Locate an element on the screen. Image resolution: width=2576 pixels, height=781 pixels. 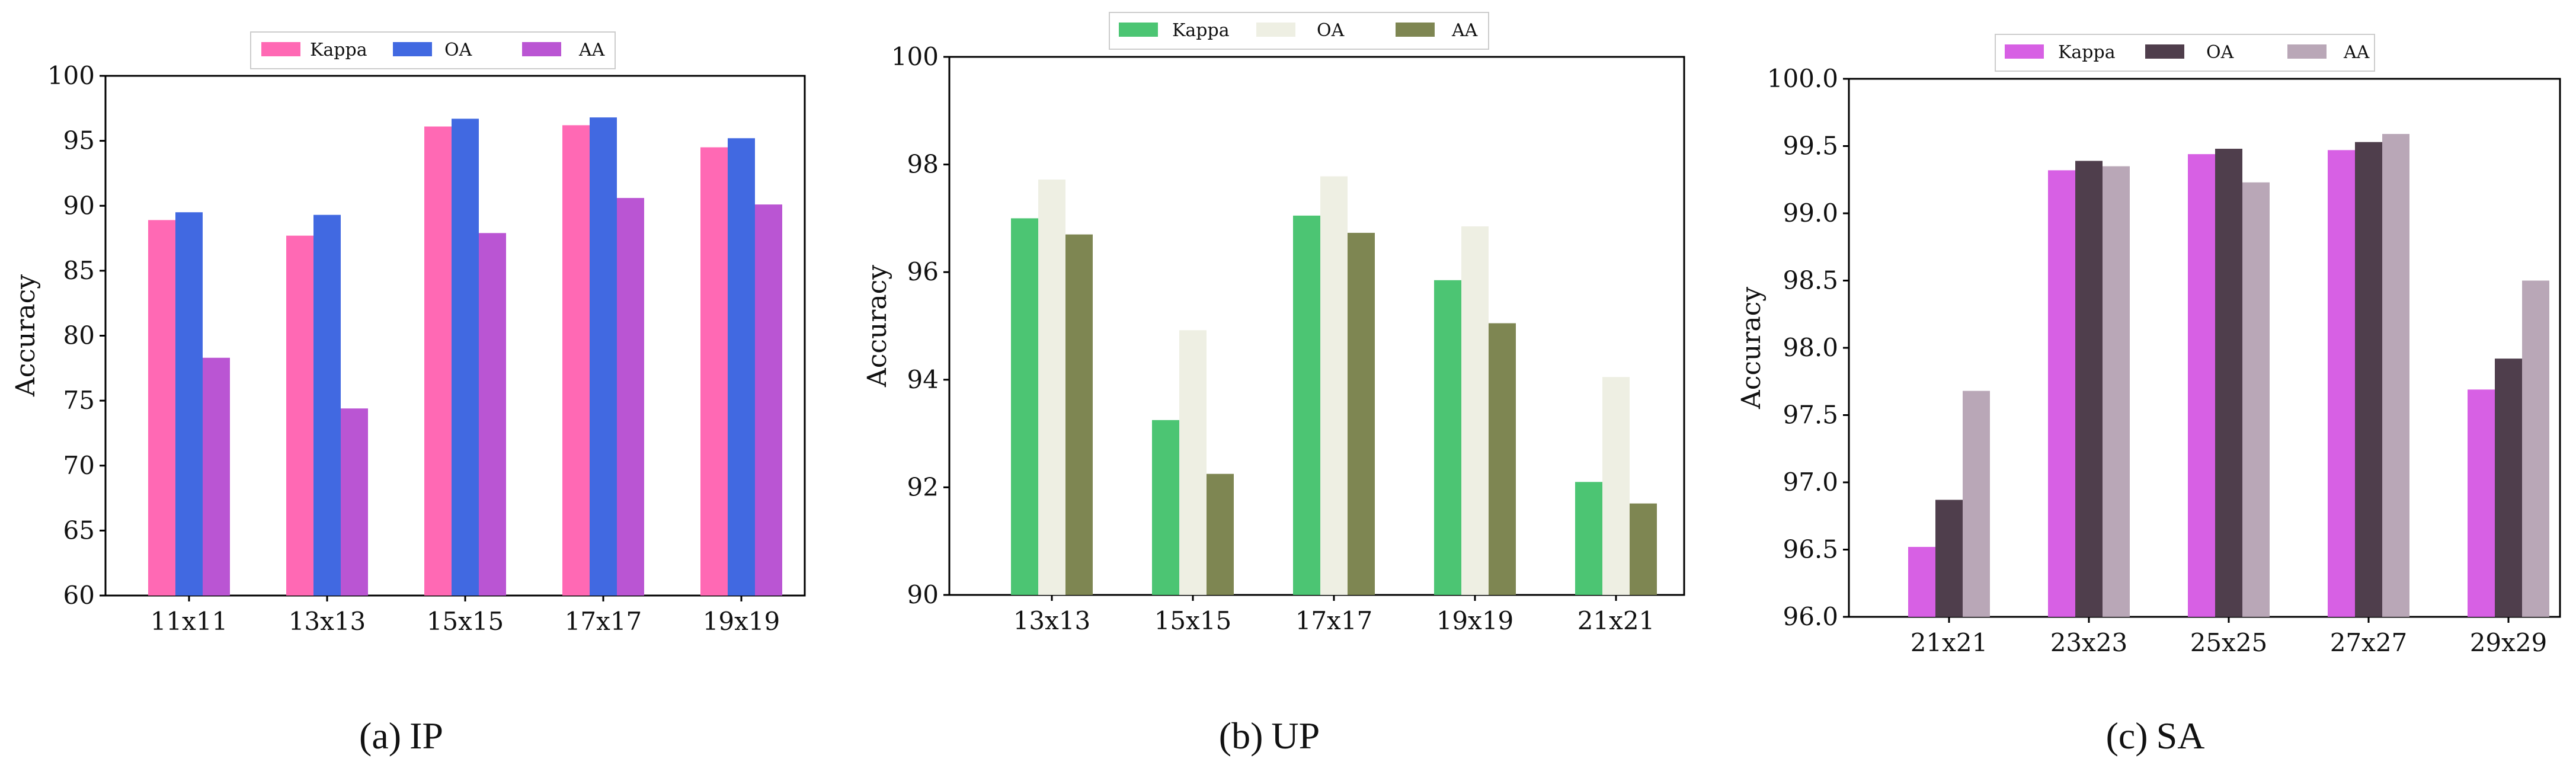
caption-name: SA is located at coordinates (2180, 736).